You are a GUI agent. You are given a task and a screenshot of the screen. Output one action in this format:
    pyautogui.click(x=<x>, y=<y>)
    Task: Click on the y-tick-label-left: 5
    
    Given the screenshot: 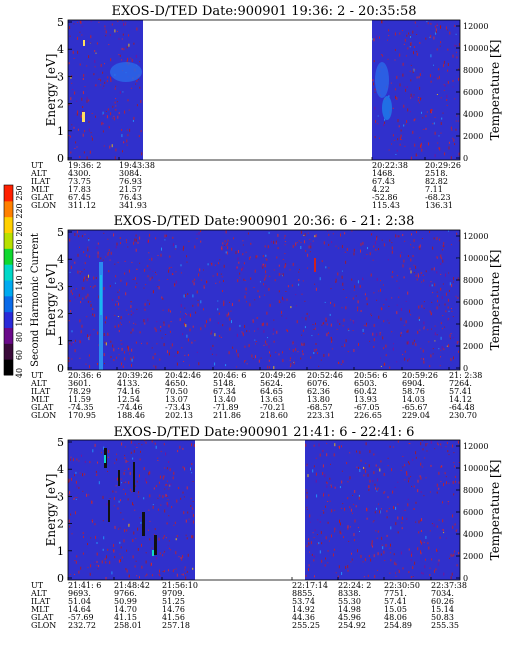 What is the action you would take?
    pyautogui.click(x=60, y=232)
    